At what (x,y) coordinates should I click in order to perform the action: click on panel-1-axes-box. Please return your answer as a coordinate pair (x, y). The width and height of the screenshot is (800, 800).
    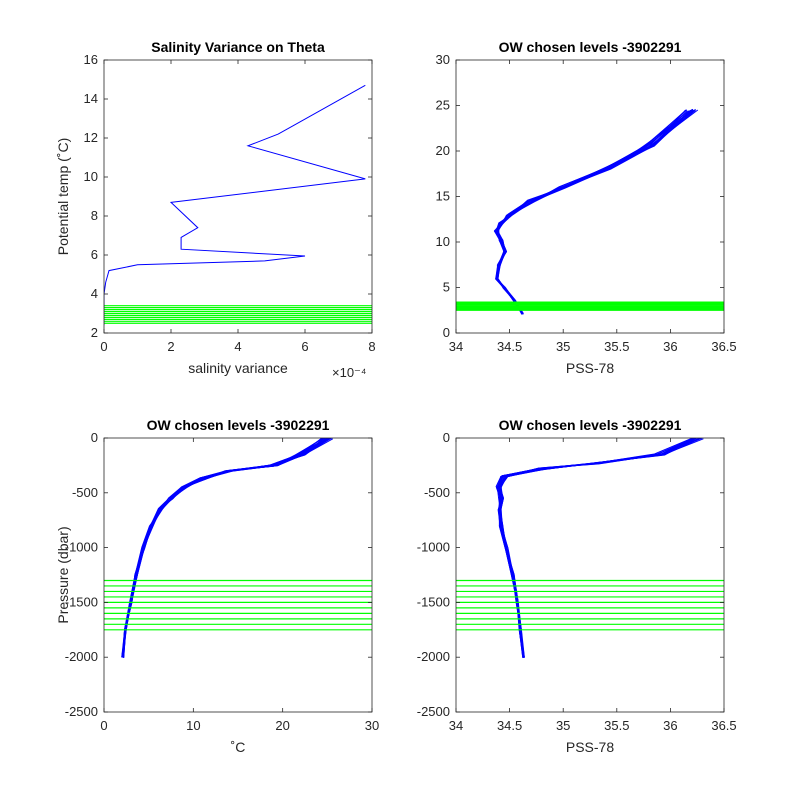
    Looking at the image, I should click on (238, 196).